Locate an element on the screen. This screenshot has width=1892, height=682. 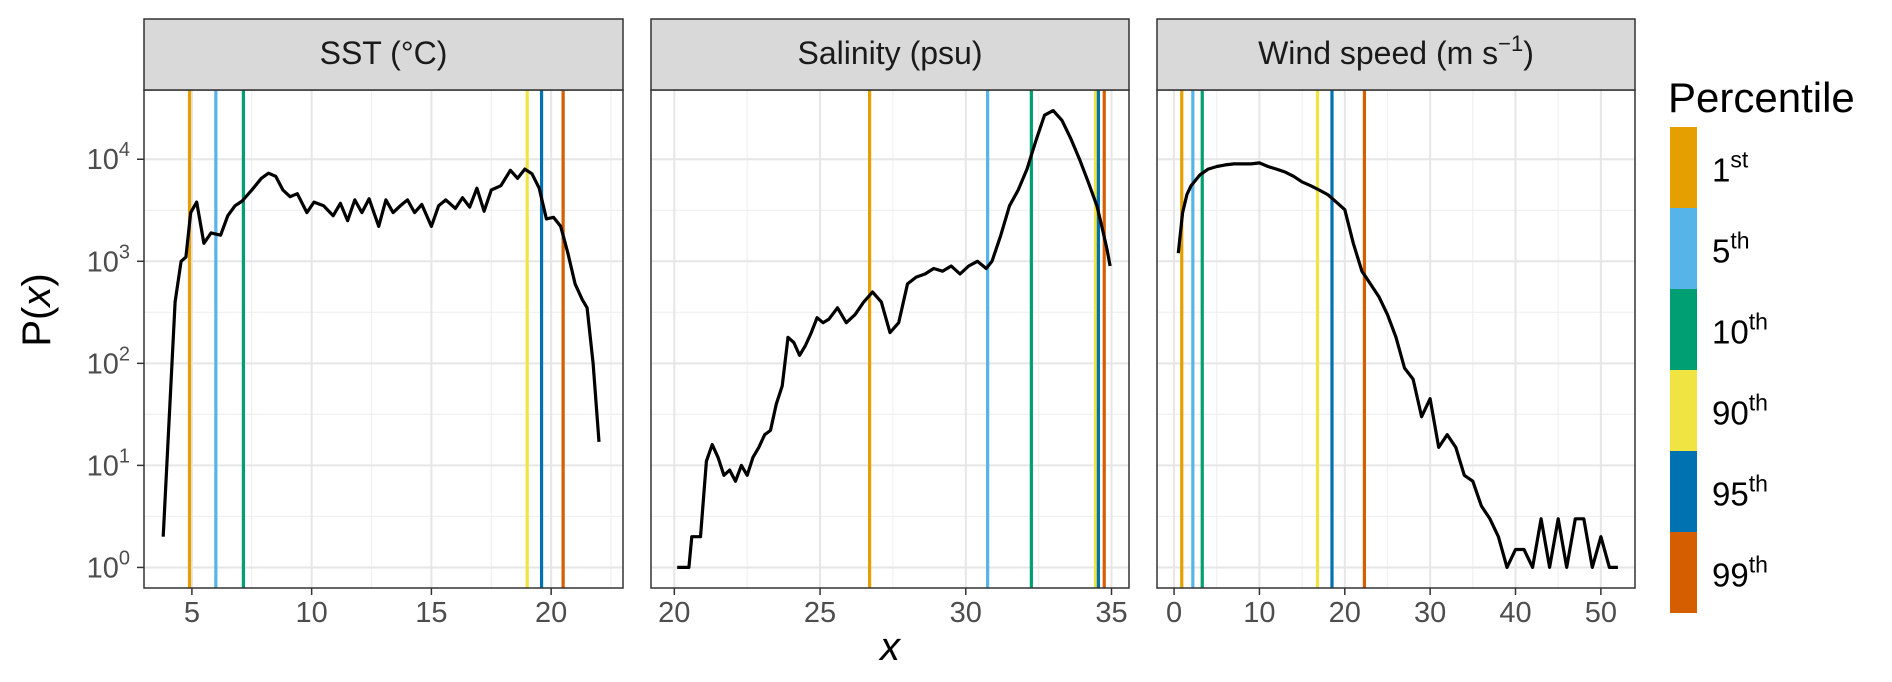
x-tick-label: 5 is located at coordinates (192, 613).